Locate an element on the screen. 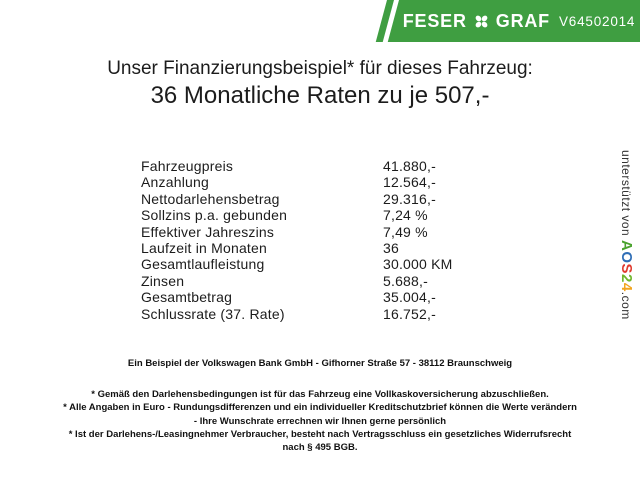 The height and width of the screenshot is (480, 640). table-row: Schlussrate (37. Rate) 16.752,- is located at coordinates (297, 314).